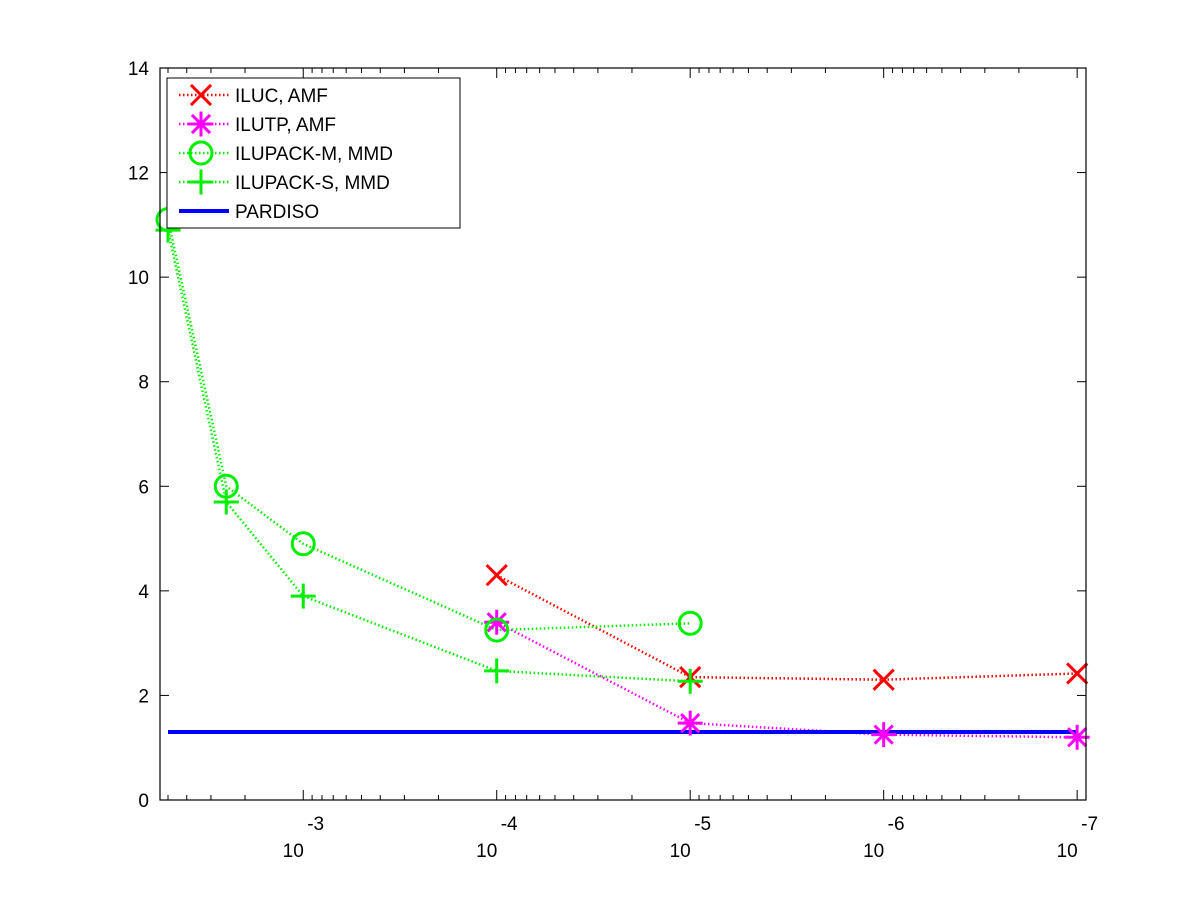 The width and height of the screenshot is (1200, 900). I want to click on series-line-iluc-amf, so click(787, 627).